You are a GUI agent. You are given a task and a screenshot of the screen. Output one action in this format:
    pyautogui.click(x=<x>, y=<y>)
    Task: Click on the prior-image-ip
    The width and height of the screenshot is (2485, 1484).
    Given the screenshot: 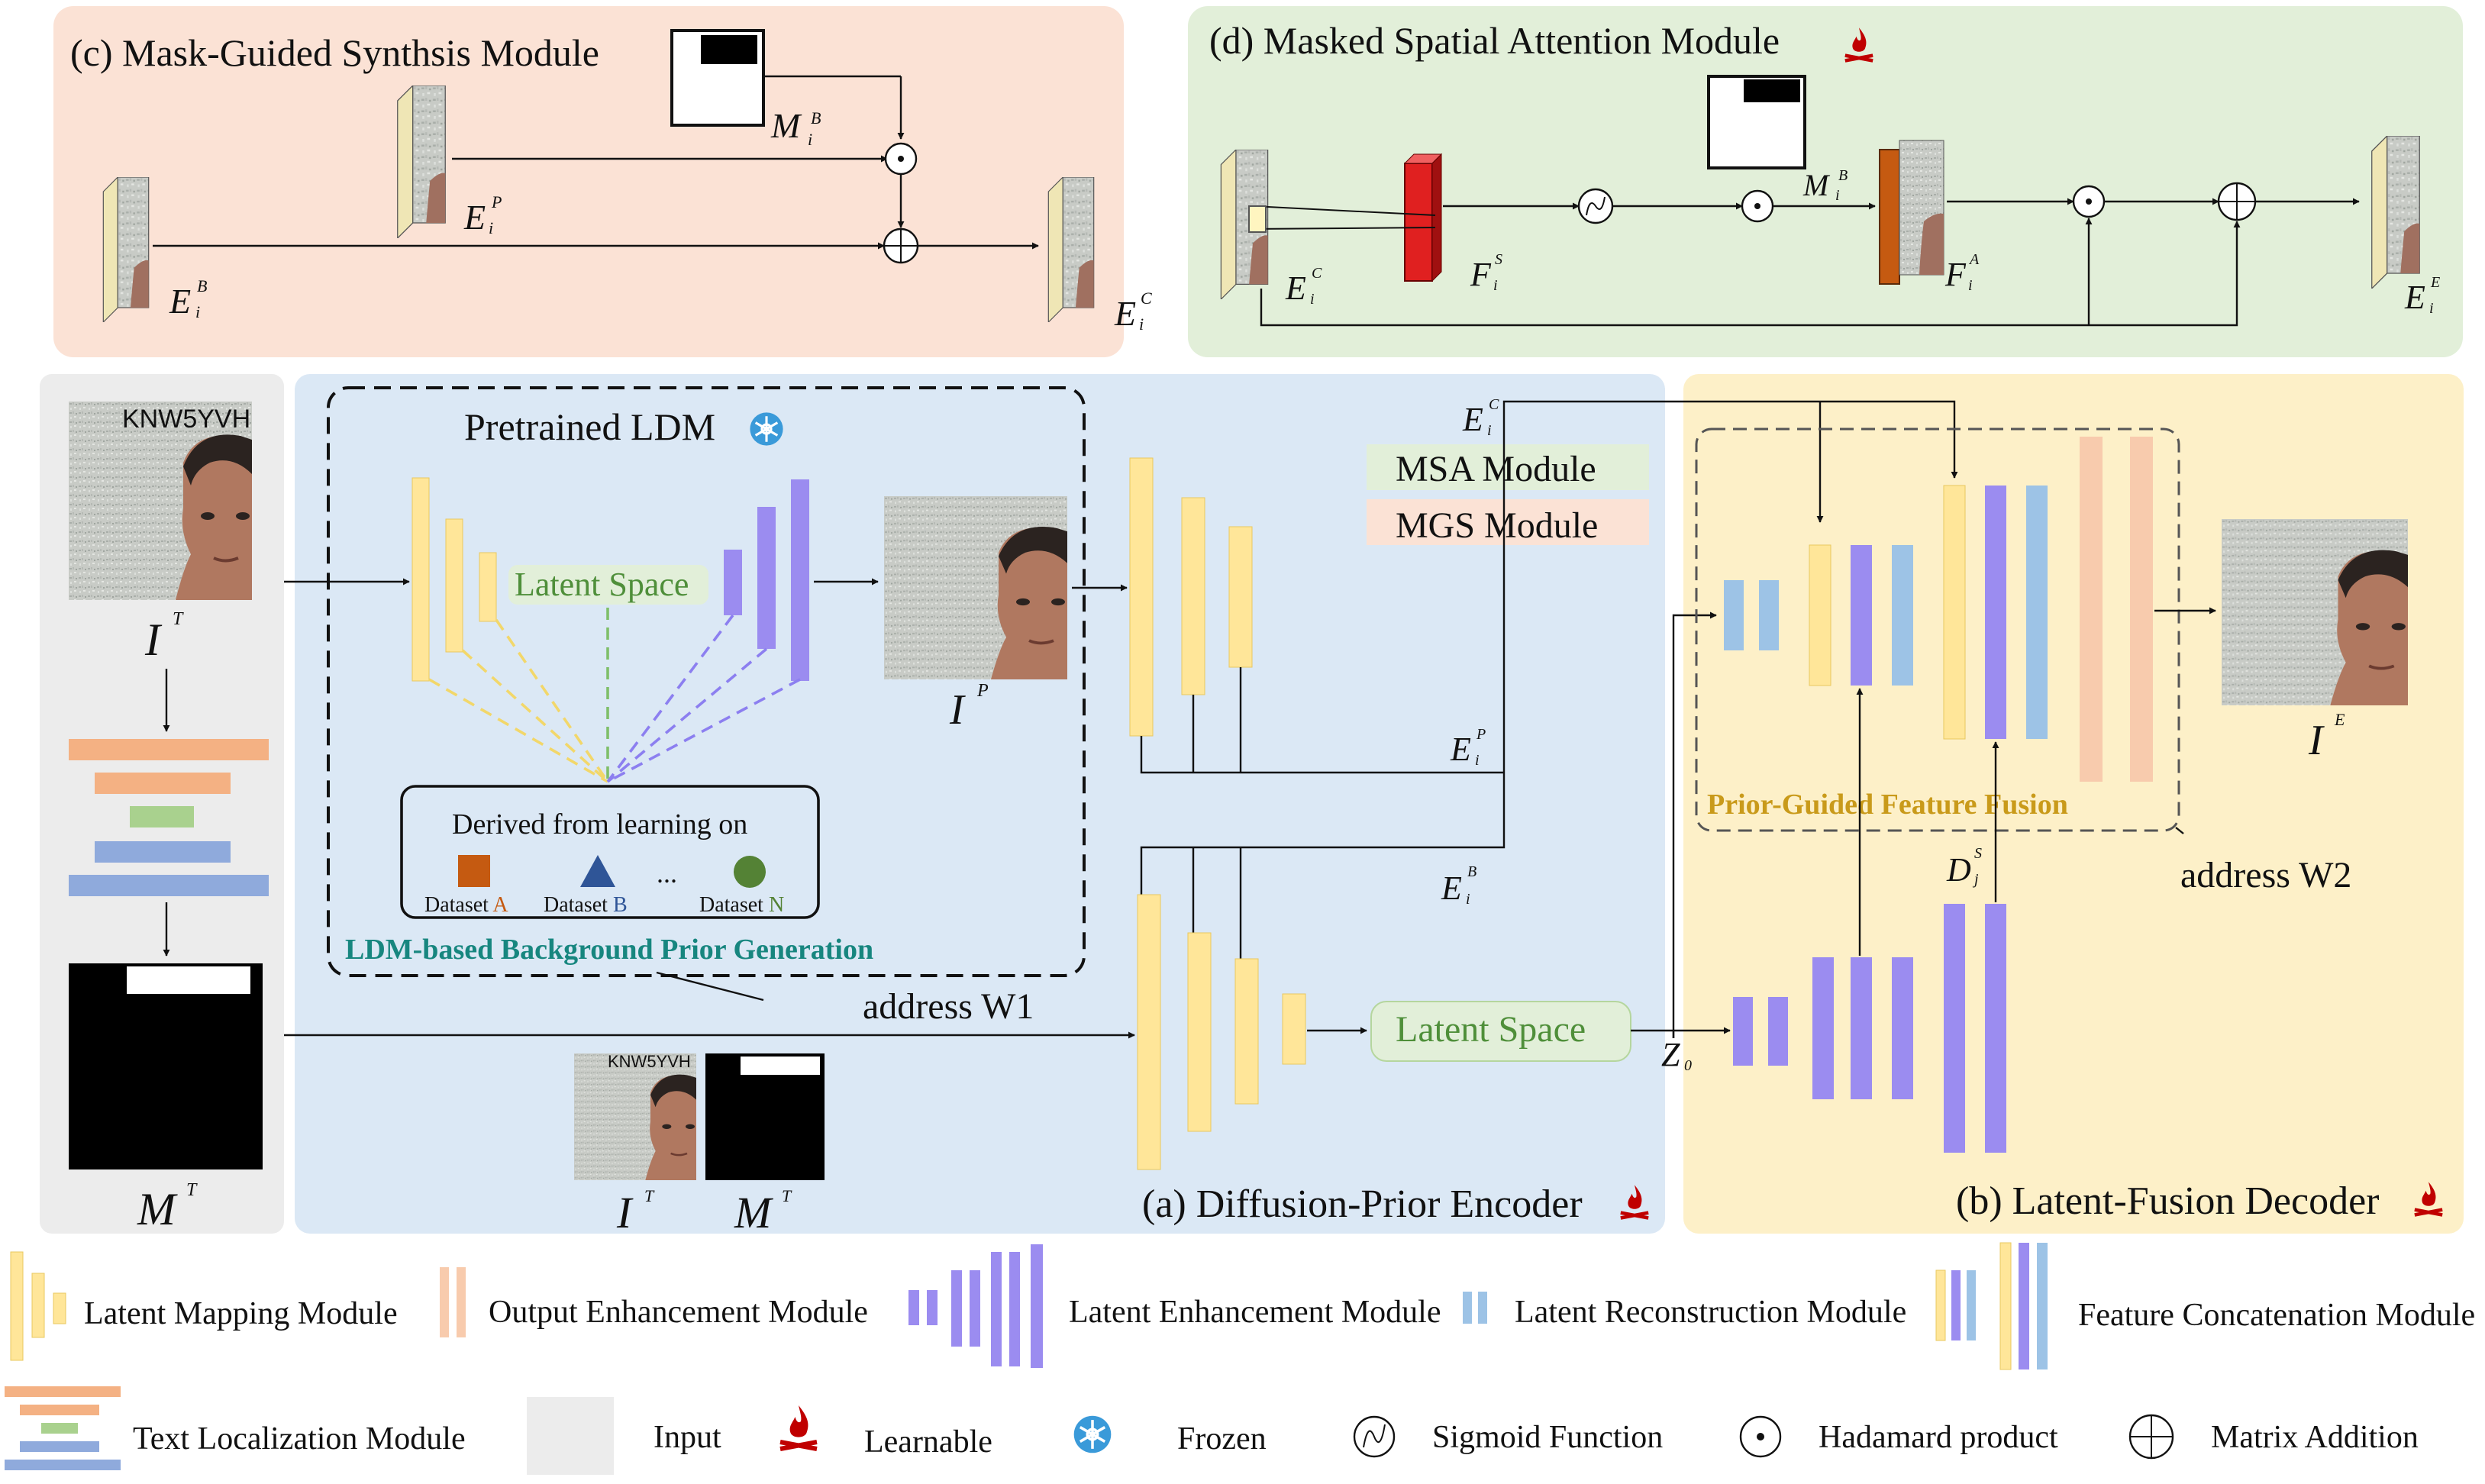 What is the action you would take?
    pyautogui.click(x=975, y=587)
    